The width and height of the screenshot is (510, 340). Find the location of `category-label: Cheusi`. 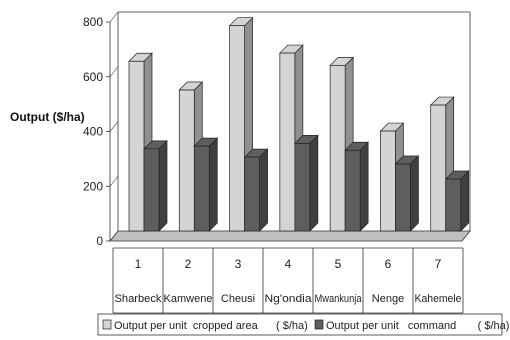

category-label: Cheusi is located at coordinates (238, 299).